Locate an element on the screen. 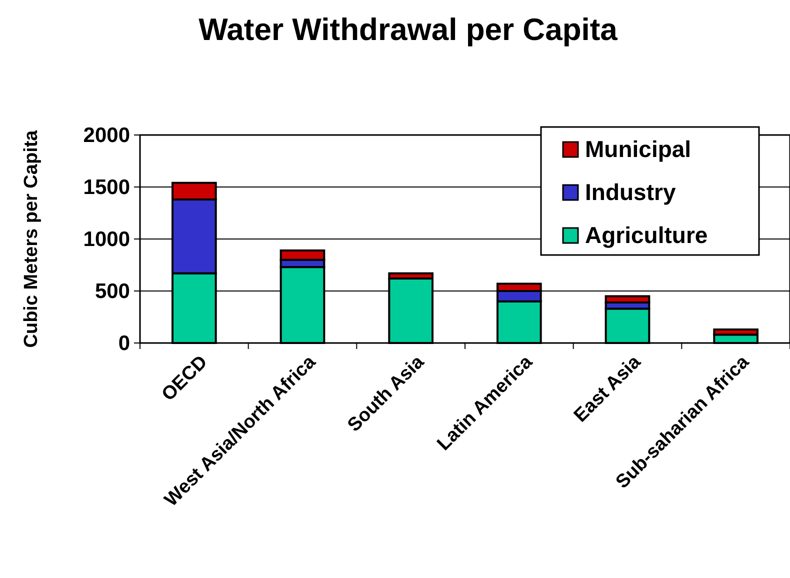 This screenshot has height=578, width=790. y-tick-label: 0 is located at coordinates (124, 343).